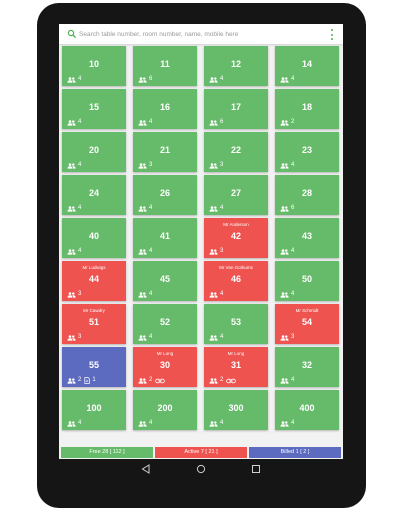  I want to click on table-tile: 100 4, so click(94, 410).